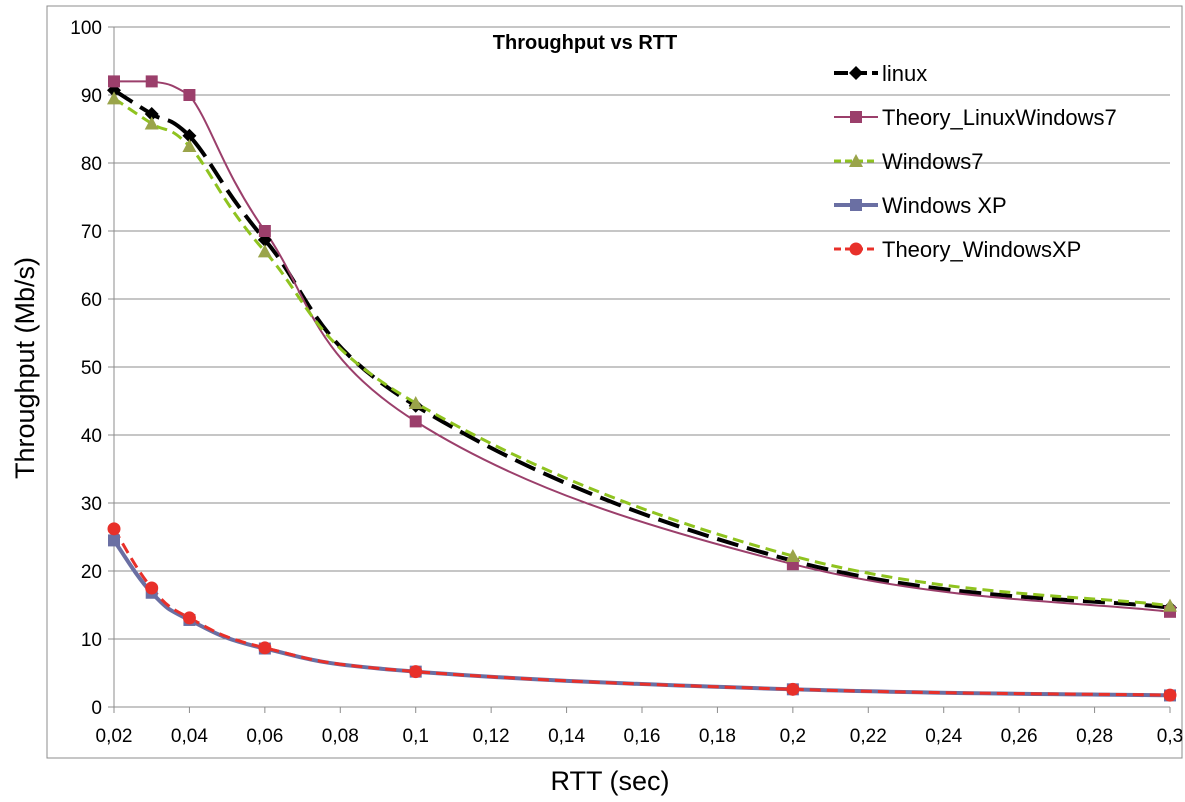 The image size is (1185, 802). Describe the element at coordinates (856, 73) in the screenshot. I see `legend-marker-linux` at that location.